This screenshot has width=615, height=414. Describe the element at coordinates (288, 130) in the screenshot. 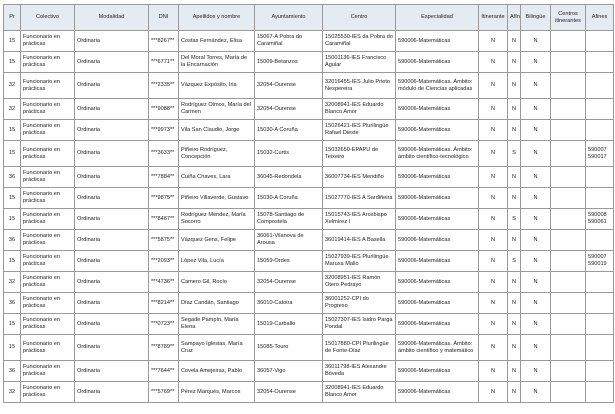

I see `cell-ayuntamiento: 15030-A Coruña` at that location.